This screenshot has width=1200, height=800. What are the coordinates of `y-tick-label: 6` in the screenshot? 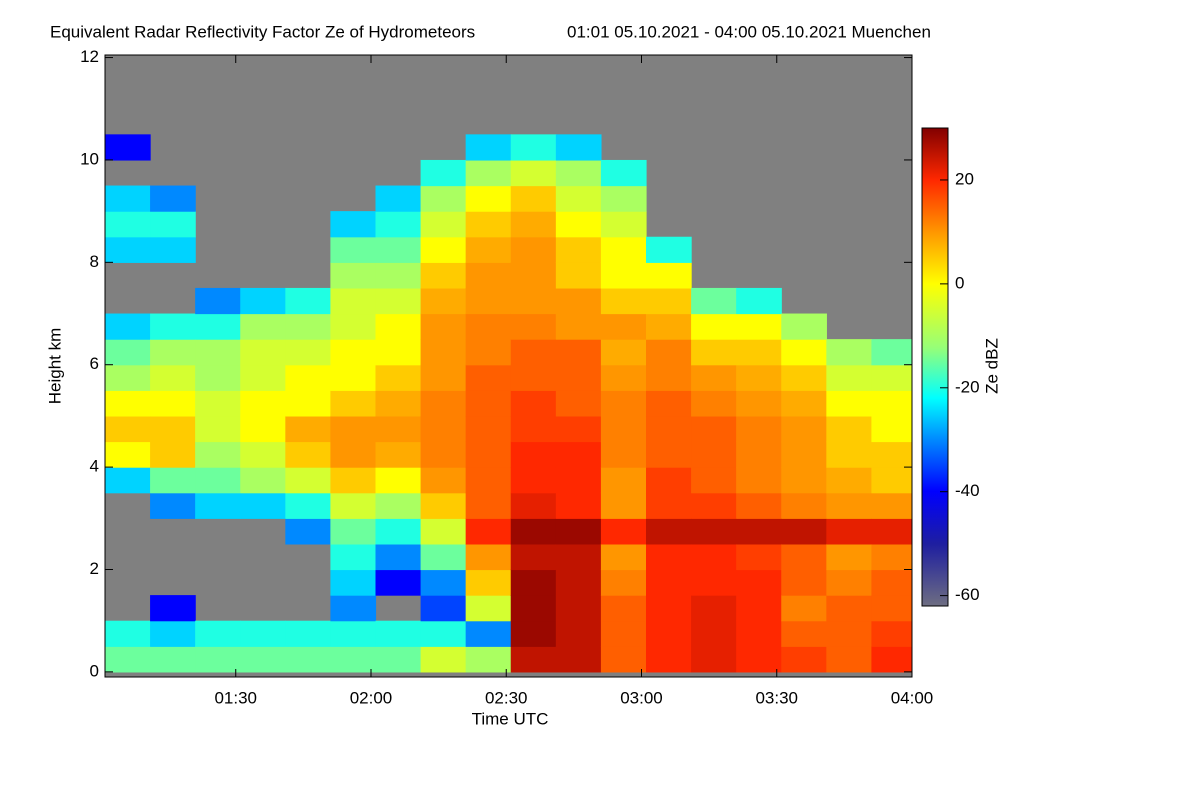 It's located at (94, 363).